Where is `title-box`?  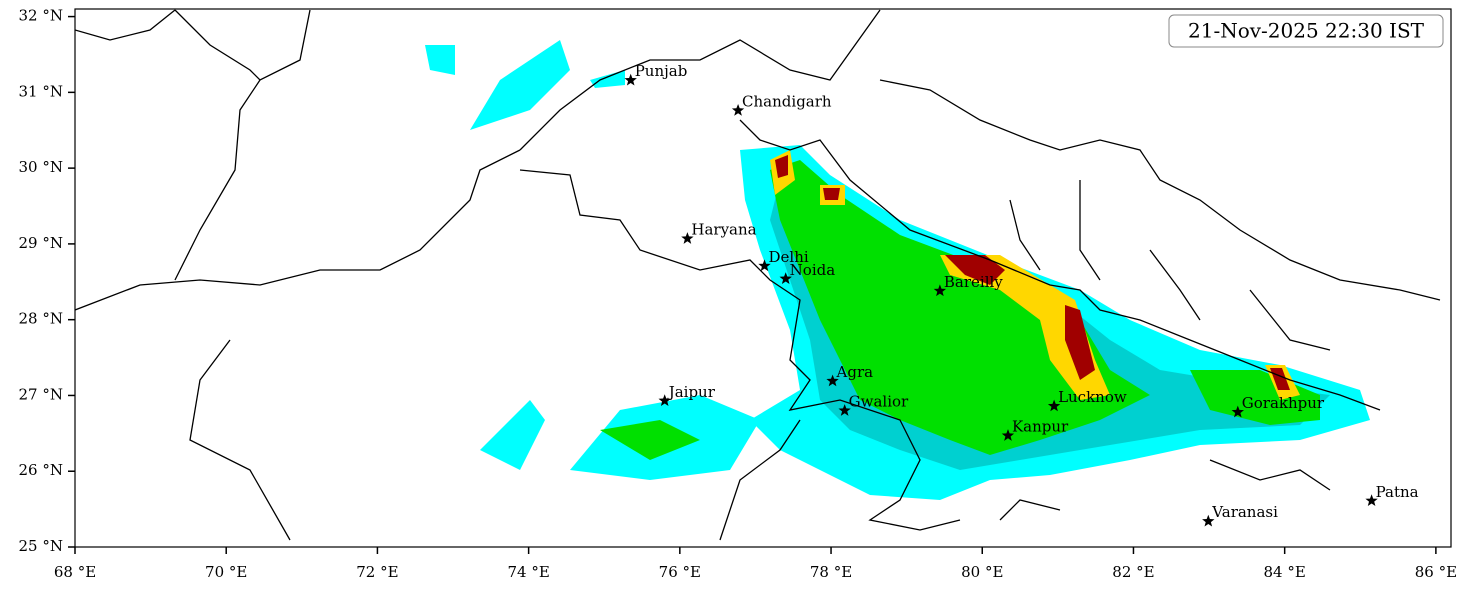 title-box is located at coordinates (1306, 31).